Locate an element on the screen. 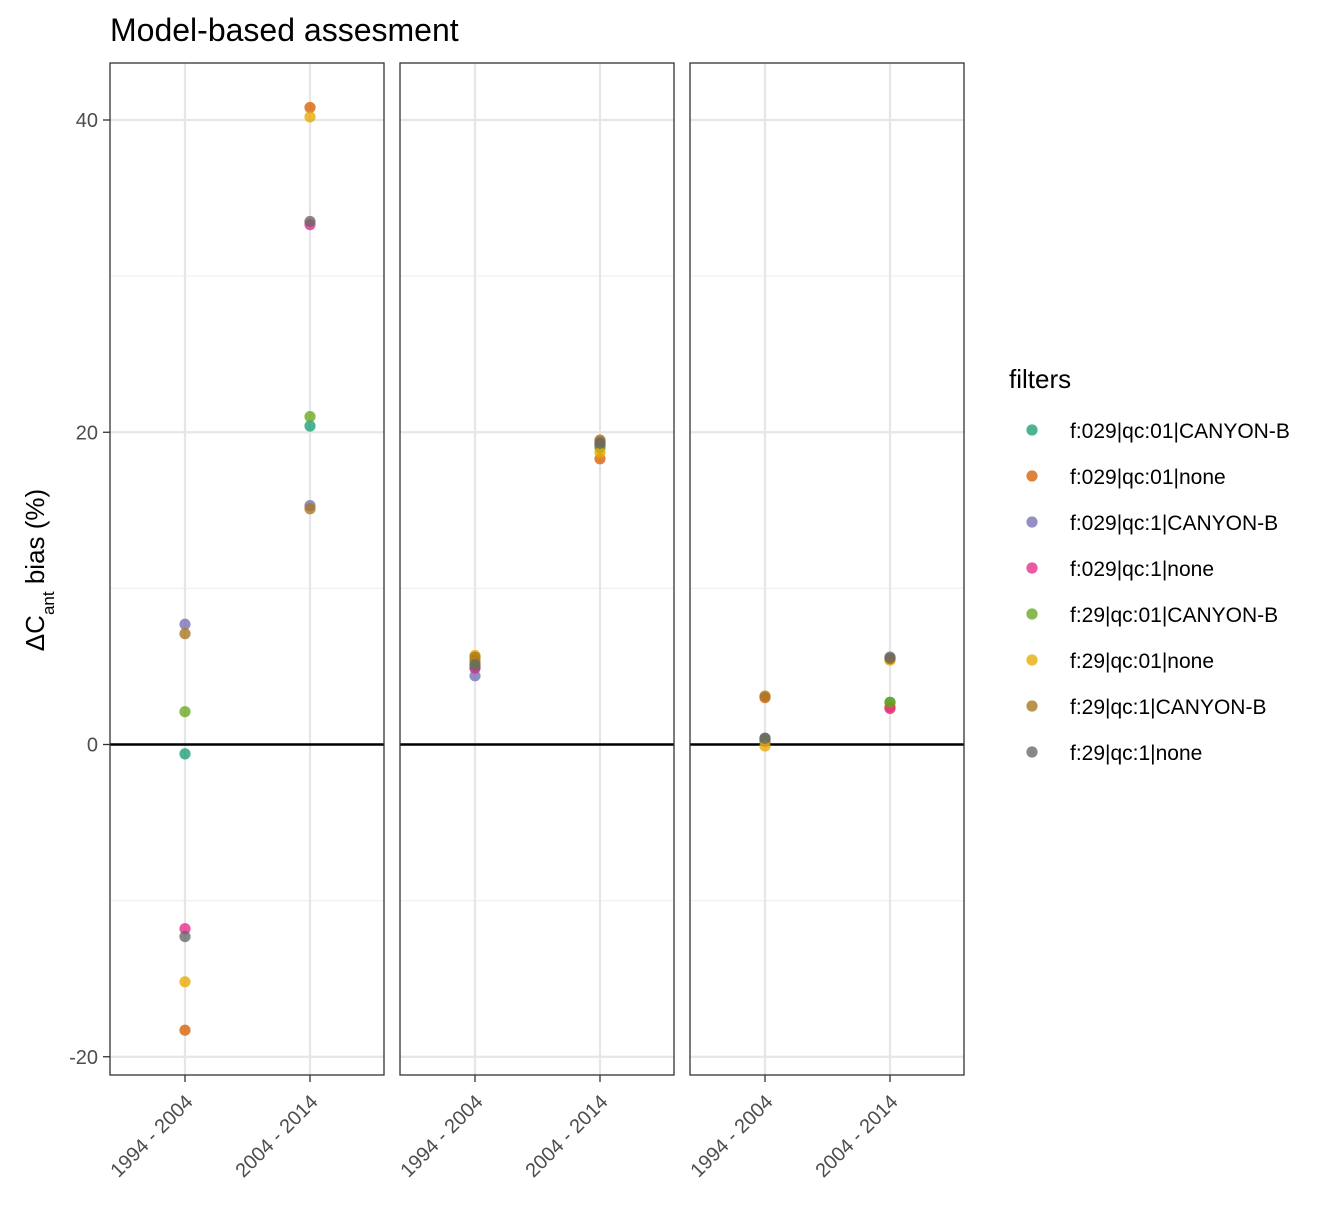 The width and height of the screenshot is (1344, 1209). y-tick-label: 20 is located at coordinates (87, 433).